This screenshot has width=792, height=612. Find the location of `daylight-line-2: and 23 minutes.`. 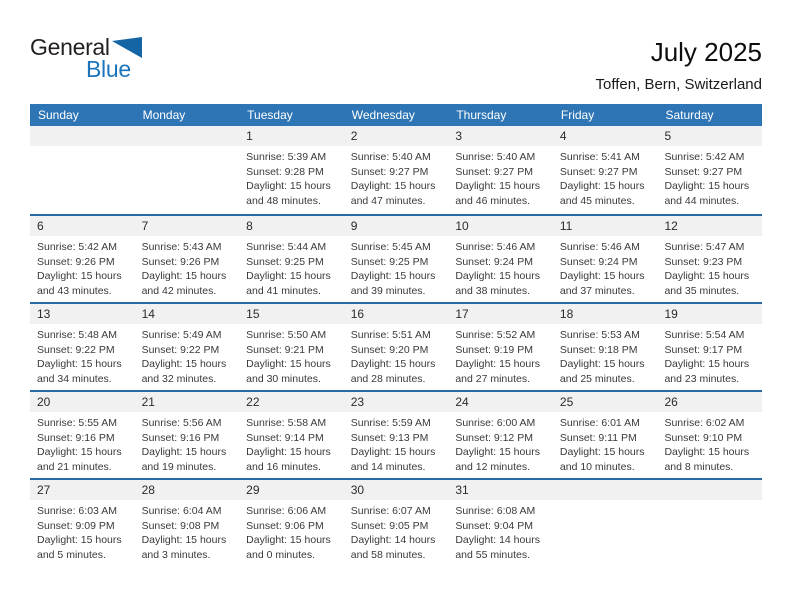

daylight-line-2: and 23 minutes. is located at coordinates (702, 378).